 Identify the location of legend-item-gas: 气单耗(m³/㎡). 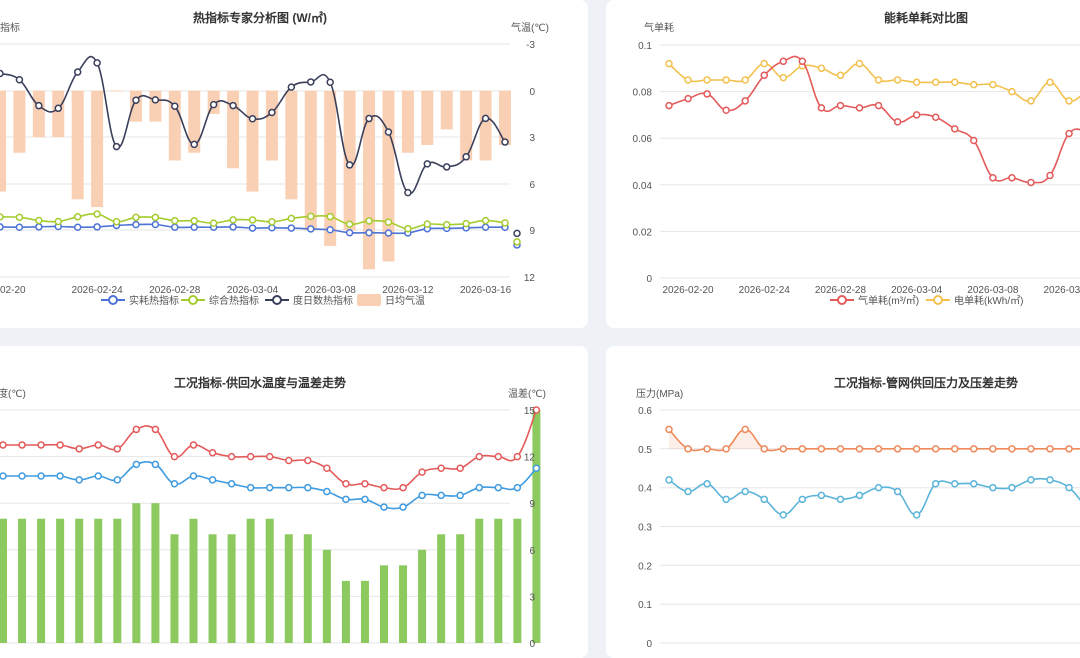
(874, 300).